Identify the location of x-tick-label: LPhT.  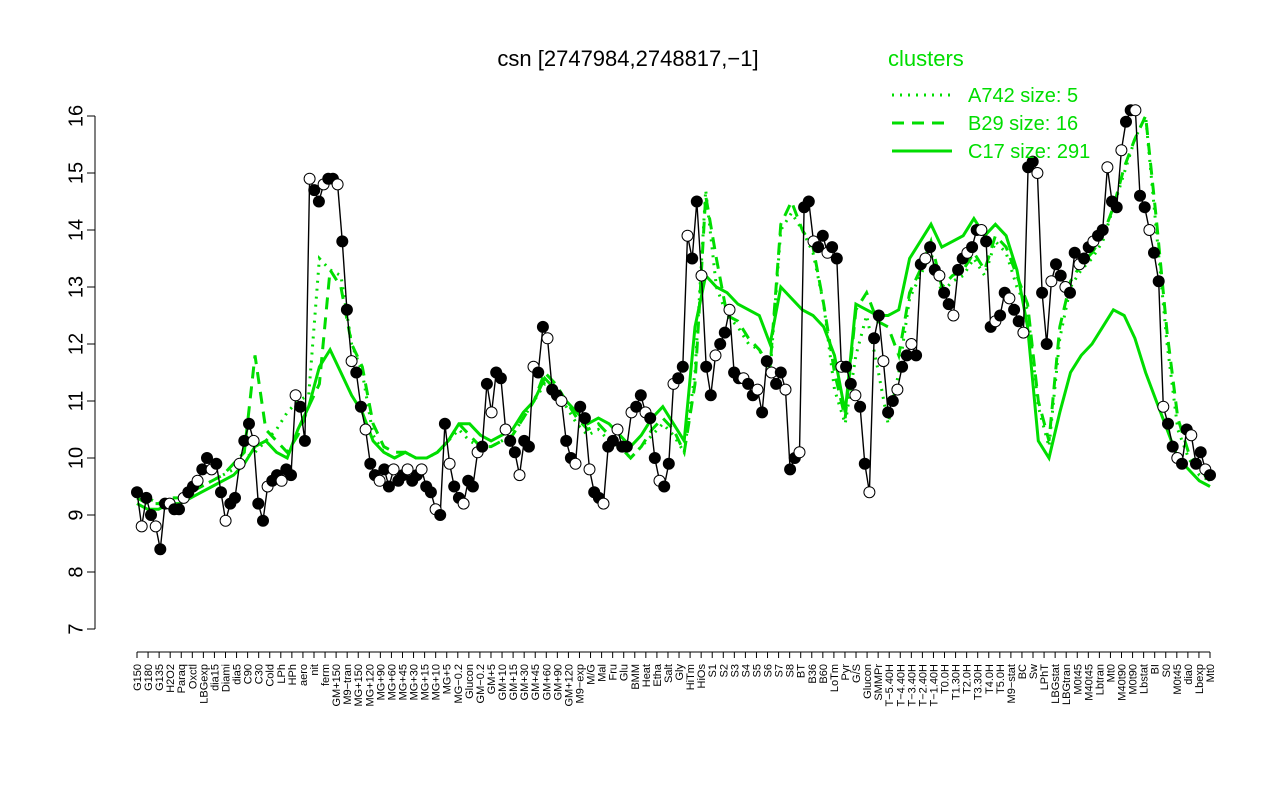
(1045, 677).